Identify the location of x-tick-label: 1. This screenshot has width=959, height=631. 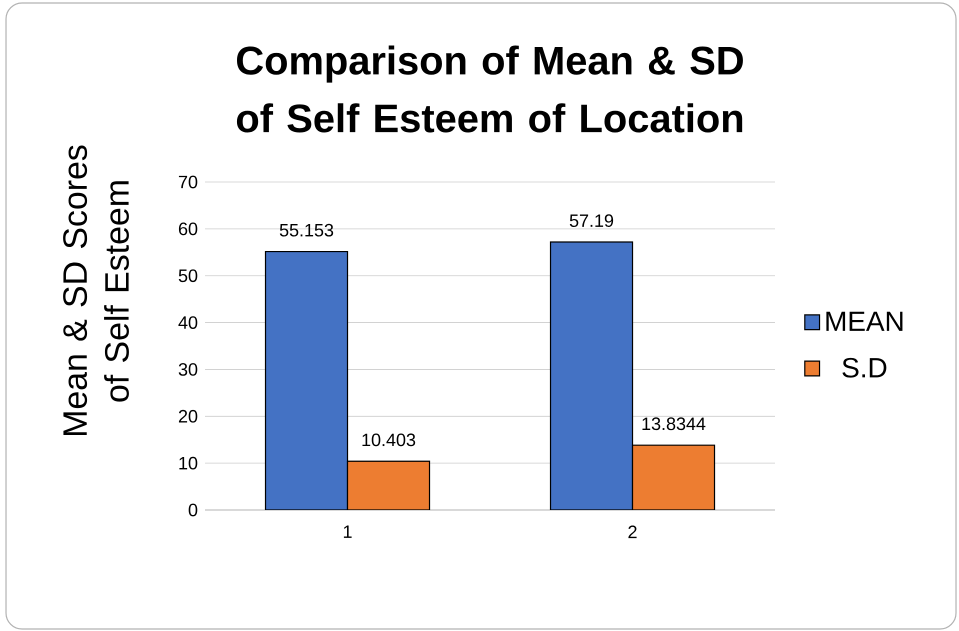
(348, 532).